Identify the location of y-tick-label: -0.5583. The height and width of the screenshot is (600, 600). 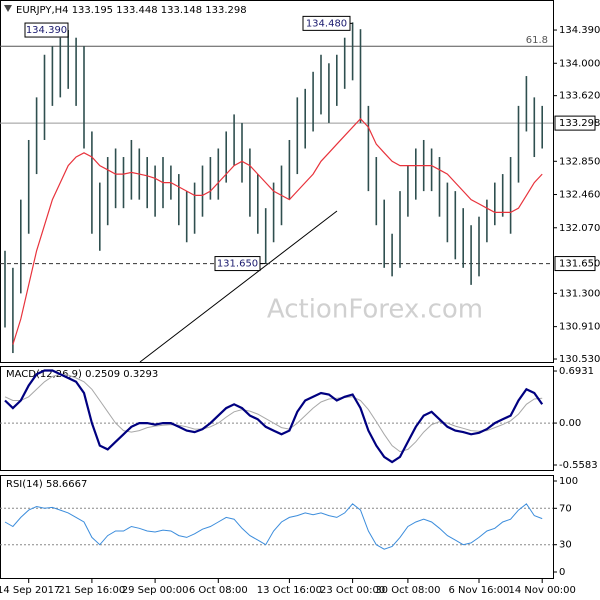
(578, 465).